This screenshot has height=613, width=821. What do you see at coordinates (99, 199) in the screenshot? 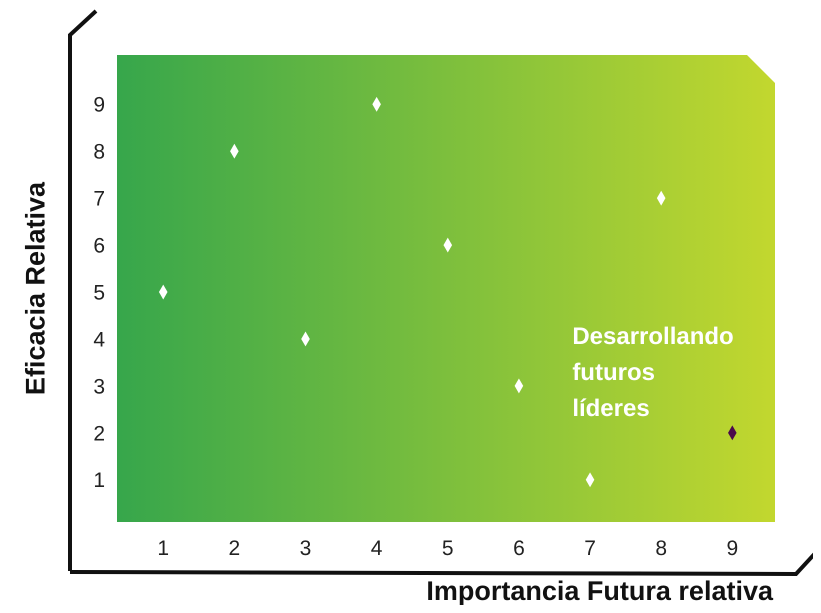
I see `y-tick-label: 7` at bounding box center [99, 199].